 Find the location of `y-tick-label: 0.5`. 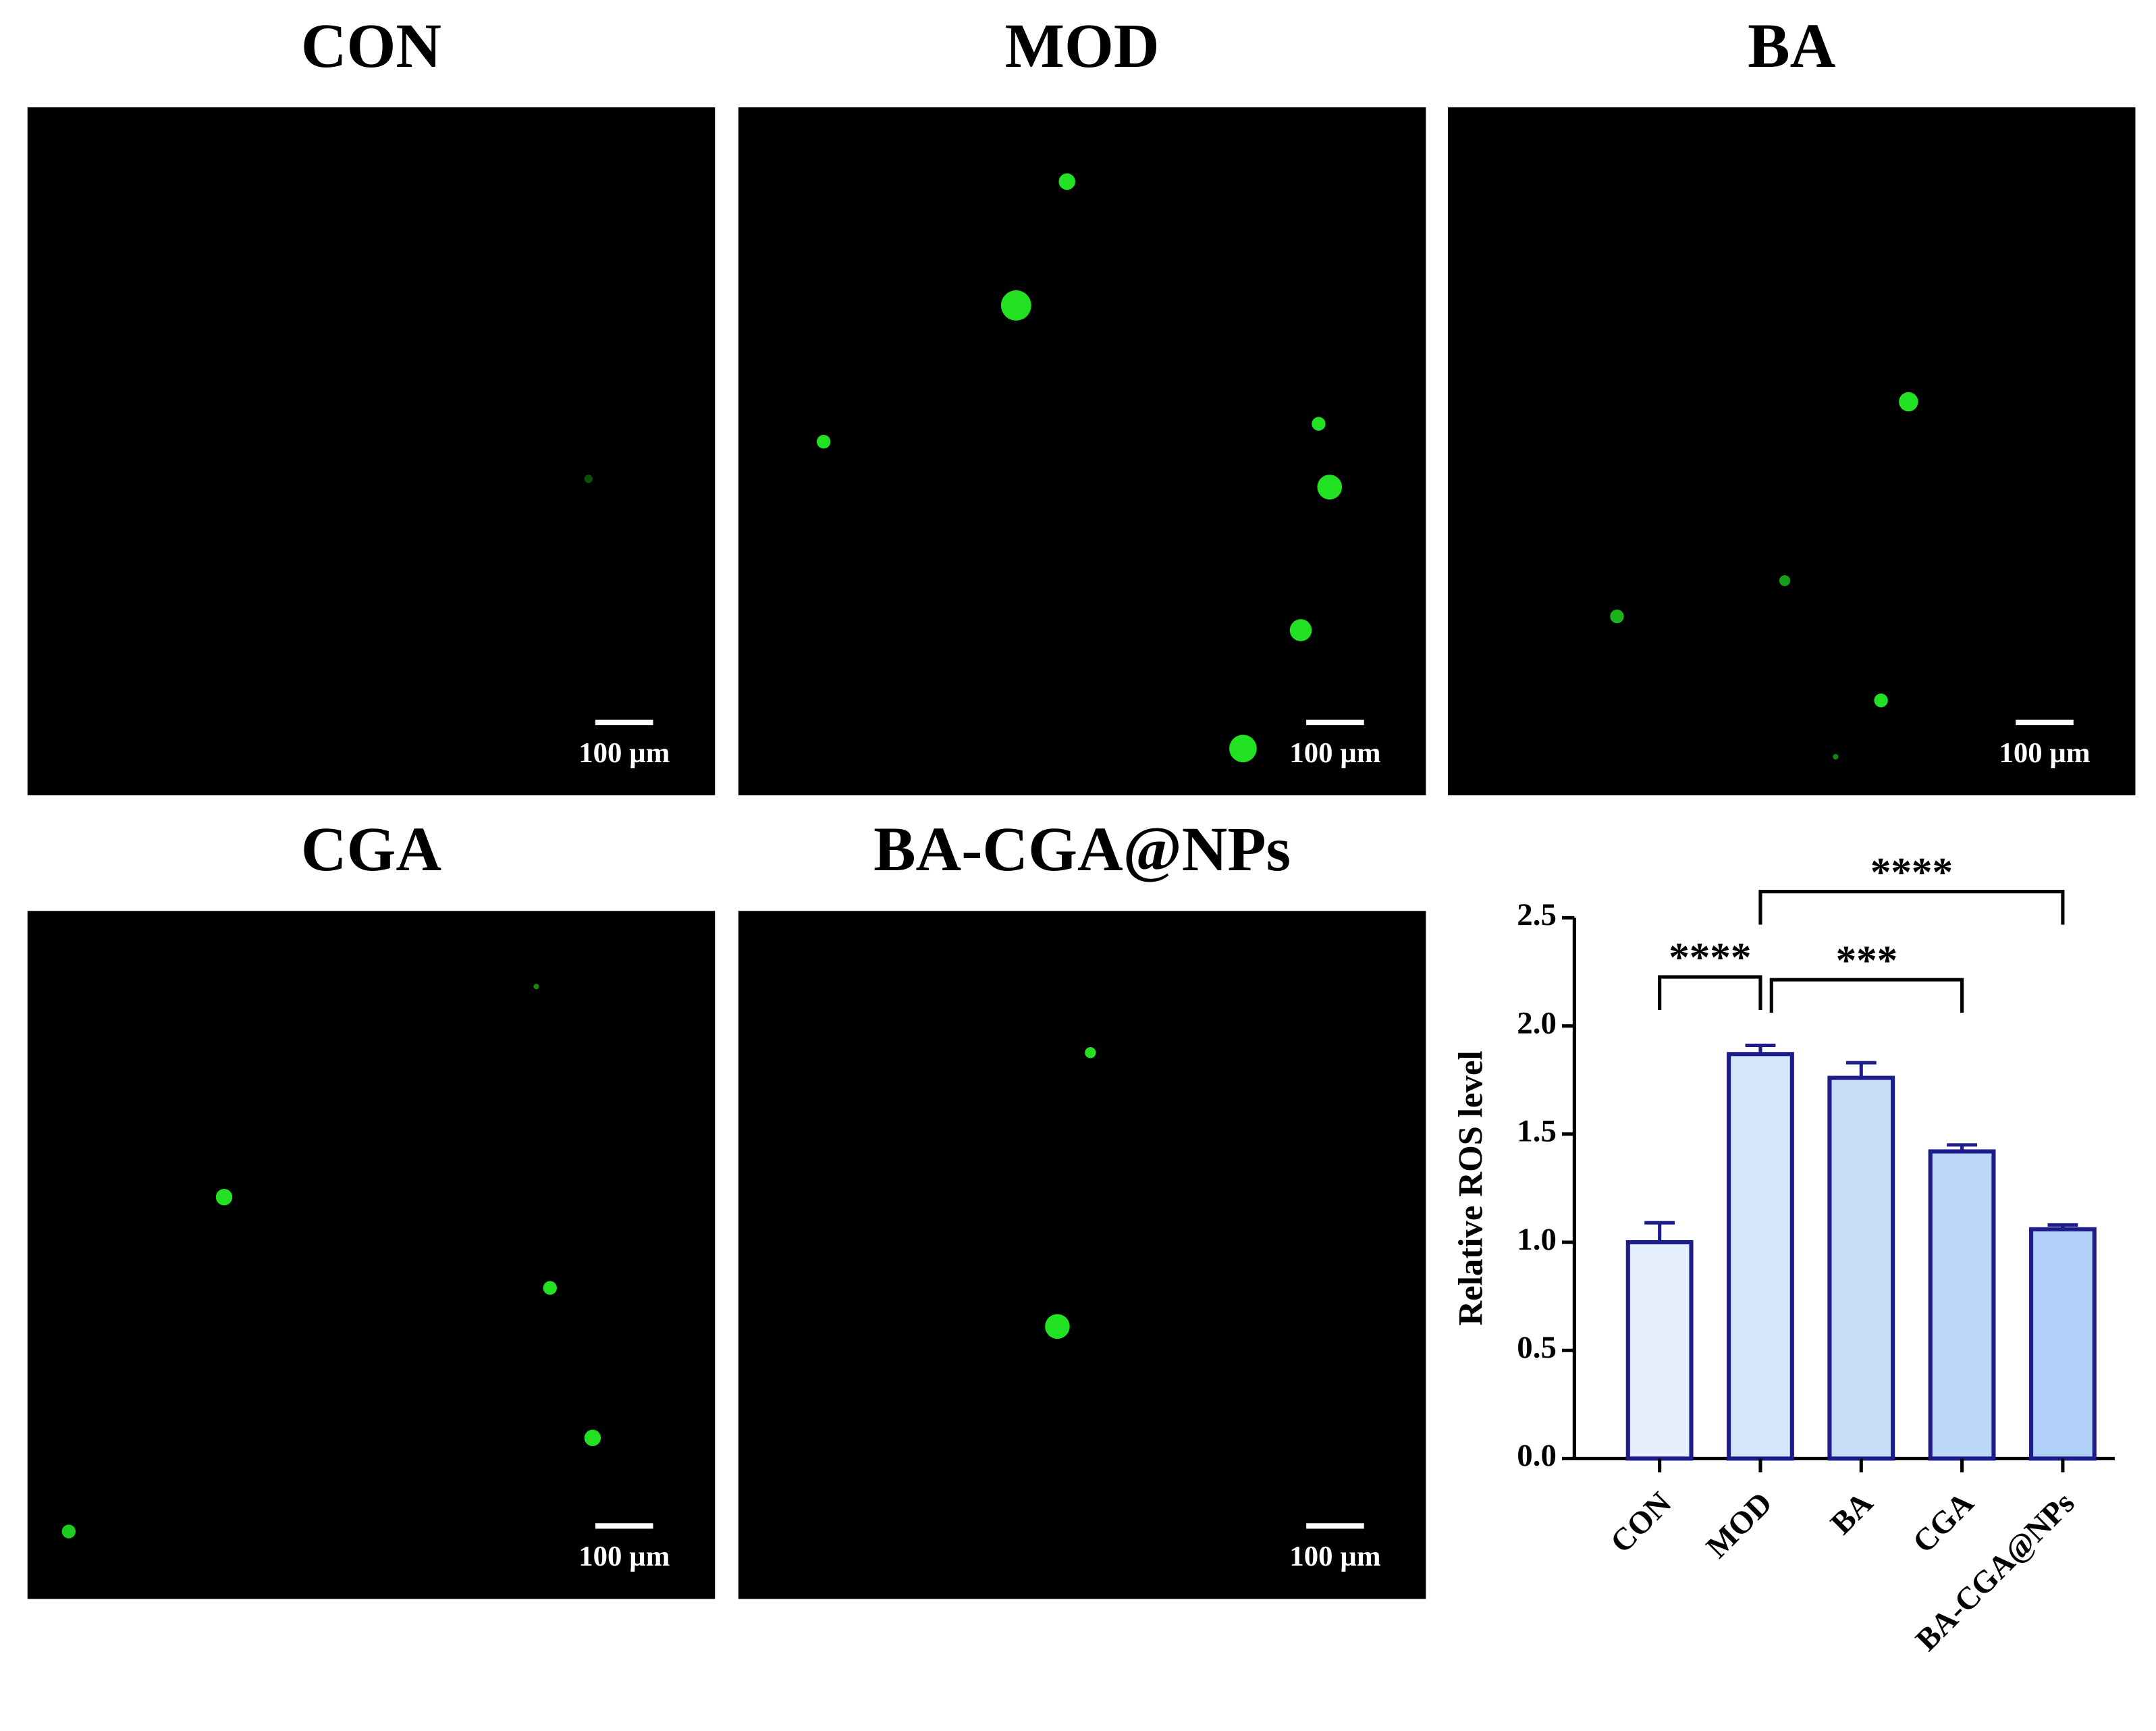

y-tick-label: 0.5 is located at coordinates (1537, 1347).